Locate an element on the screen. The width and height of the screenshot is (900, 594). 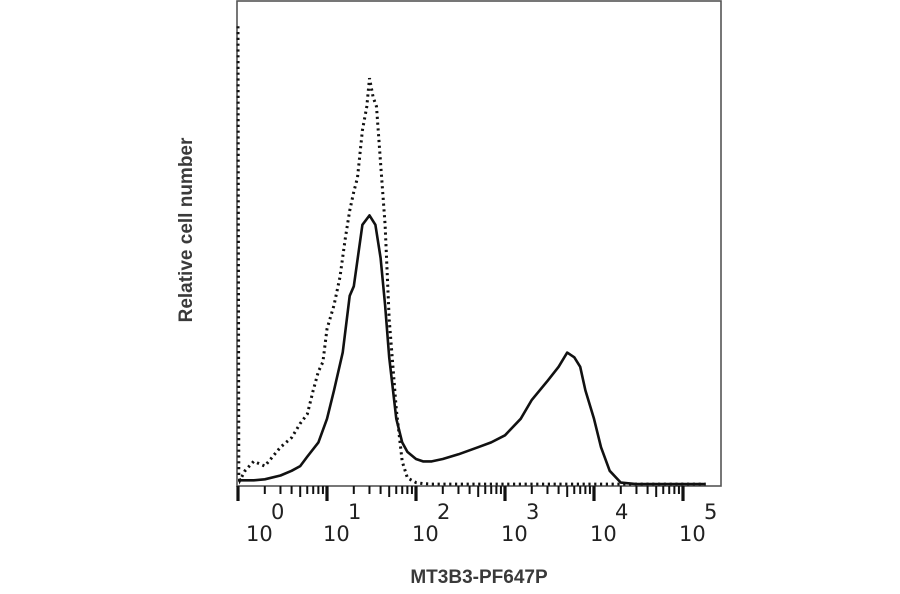
x-axis-label: MT3B3-PF647P is located at coordinates (479, 577).